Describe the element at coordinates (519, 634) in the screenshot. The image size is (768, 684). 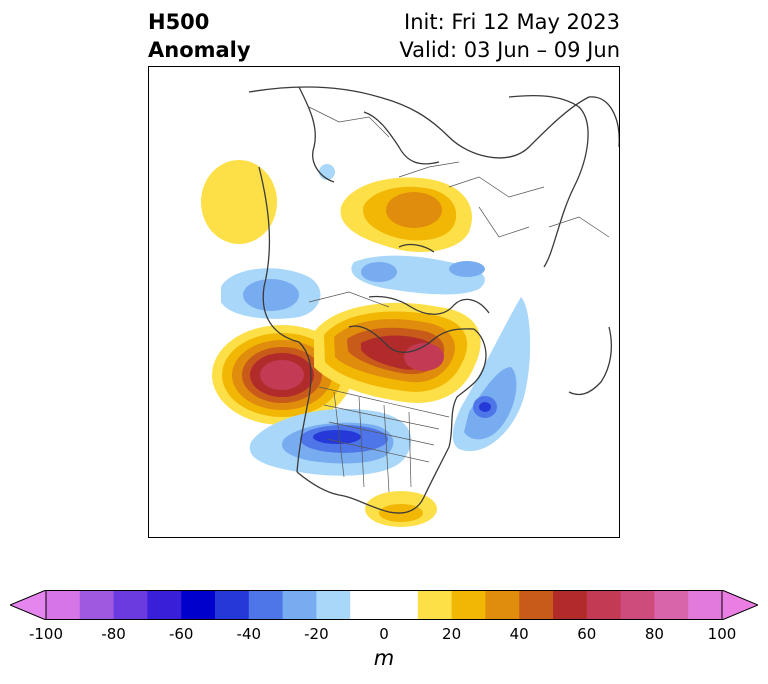
I see `colorbar-tick-label: 40` at that location.